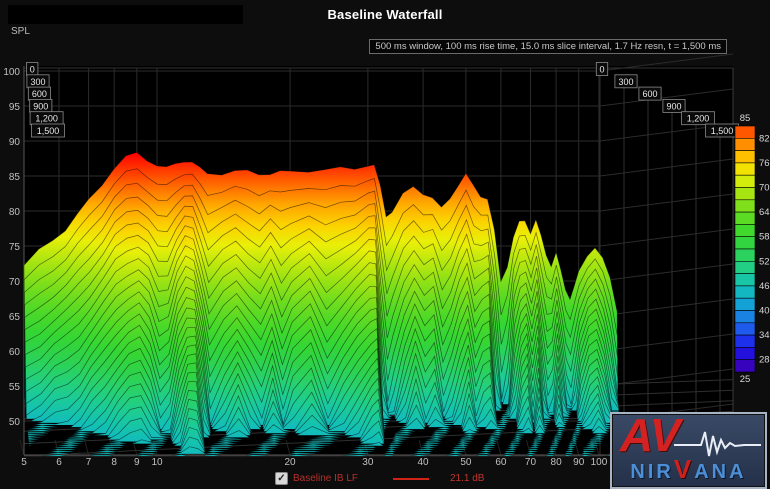 The image size is (770, 489). I want to click on time-label-right: 300, so click(626, 81).